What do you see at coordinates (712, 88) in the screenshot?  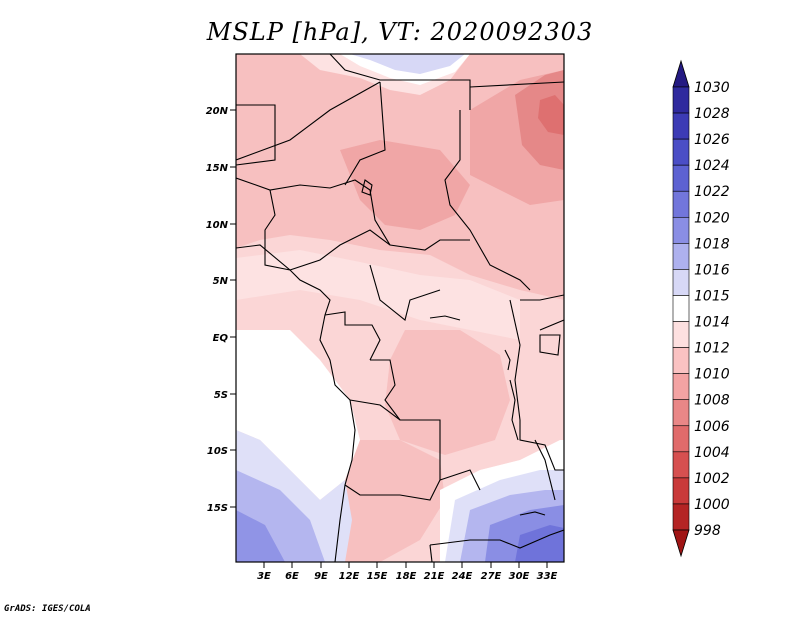 I see `colorbar-label: 1030` at bounding box center [712, 88].